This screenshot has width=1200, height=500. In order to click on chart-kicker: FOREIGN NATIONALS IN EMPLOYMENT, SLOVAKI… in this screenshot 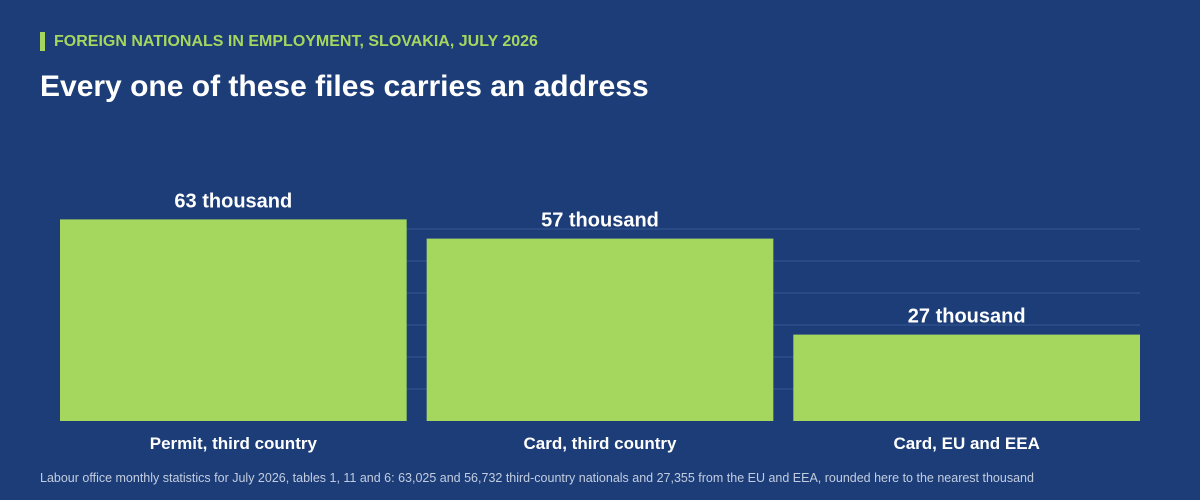, I will do `click(289, 41)`.